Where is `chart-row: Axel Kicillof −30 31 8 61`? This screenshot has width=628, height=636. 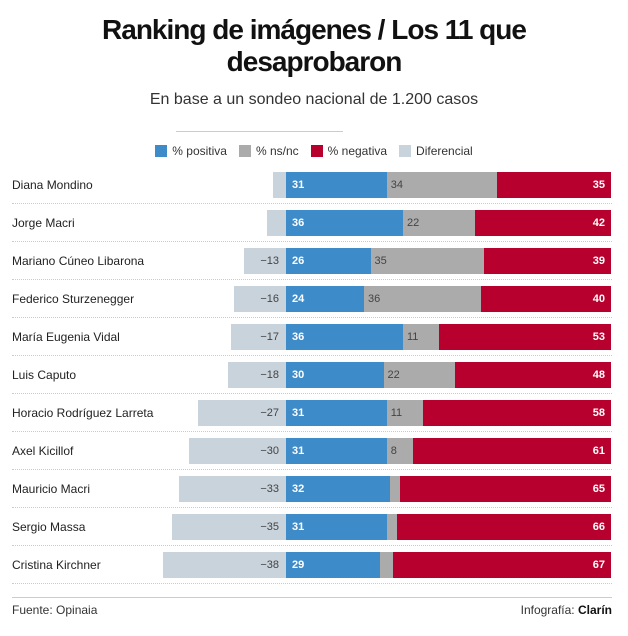
chart-row: Axel Kicillof −30 31 8 61 is located at coordinates (312, 451).